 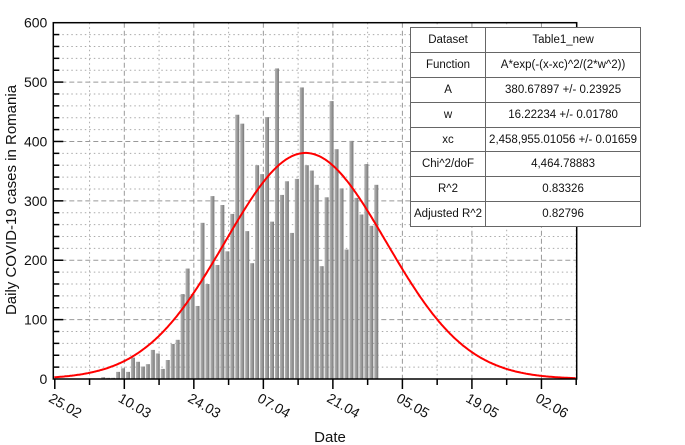 I want to click on x-tick-label: 25.02, so click(x=65, y=405).